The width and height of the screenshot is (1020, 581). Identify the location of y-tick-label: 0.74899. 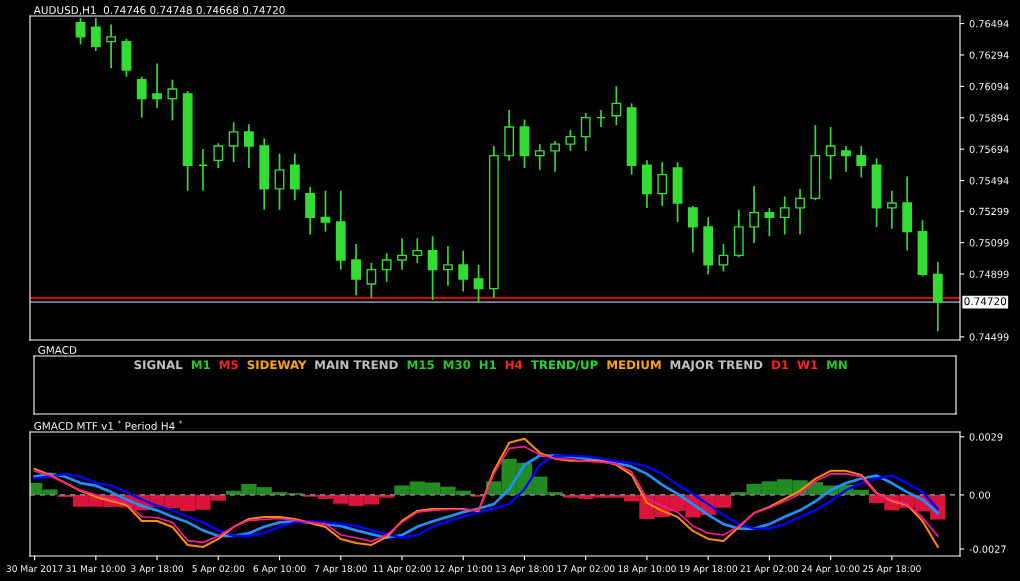
(989, 274).